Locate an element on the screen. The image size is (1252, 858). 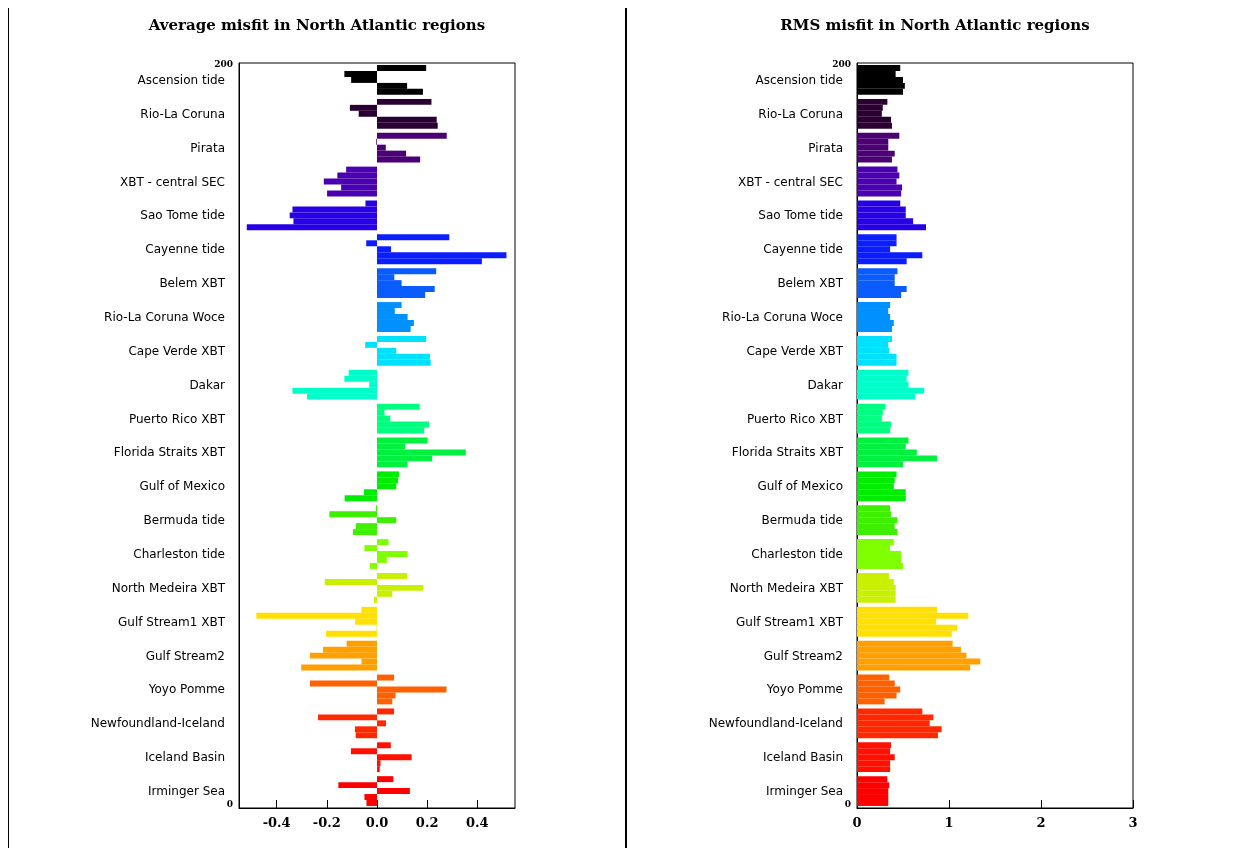
chart-title: RMS misfit in North Atlantic regions is located at coordinates (935, 24).